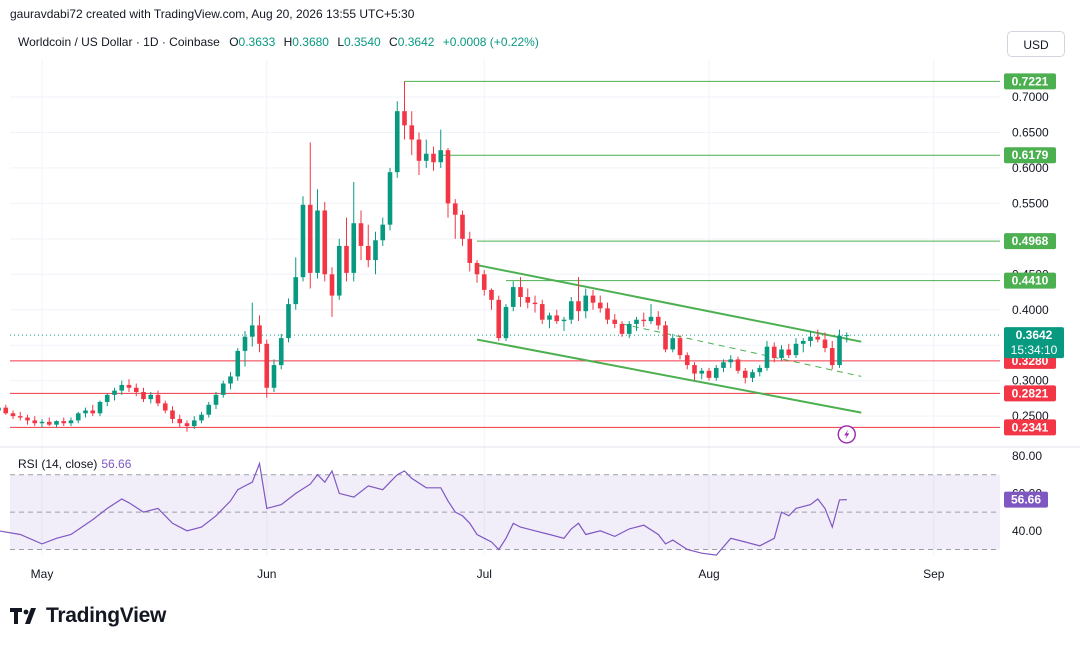  What do you see at coordinates (234, 42) in the screenshot?
I see `open-label: O` at bounding box center [234, 42].